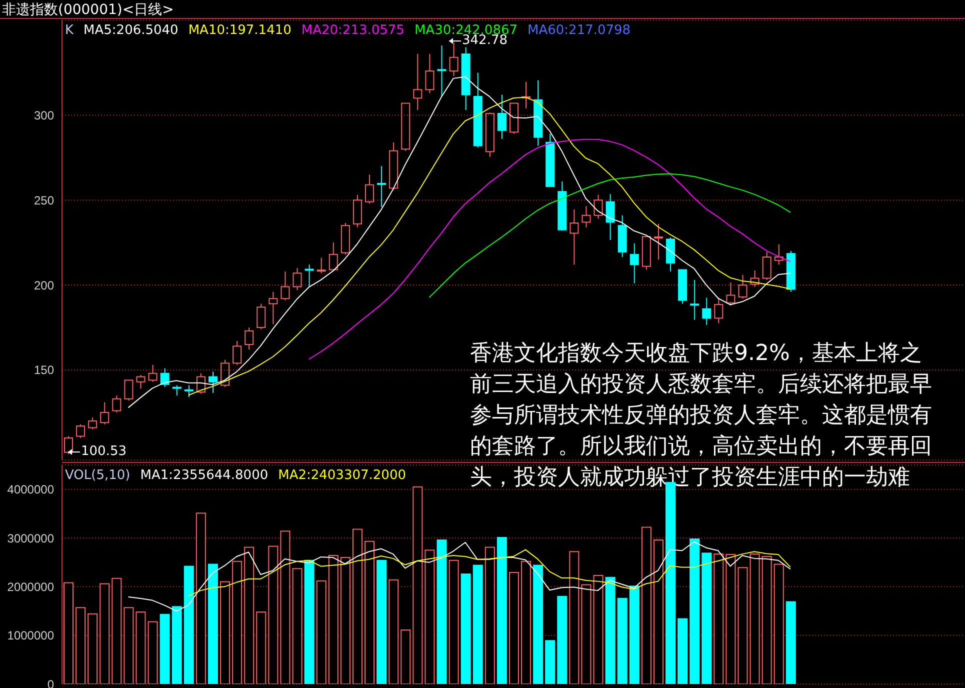 Image resolution: width=965 pixels, height=688 pixels. Describe the element at coordinates (204, 475) in the screenshot. I see `text: MA1:2355644.8000` at that location.